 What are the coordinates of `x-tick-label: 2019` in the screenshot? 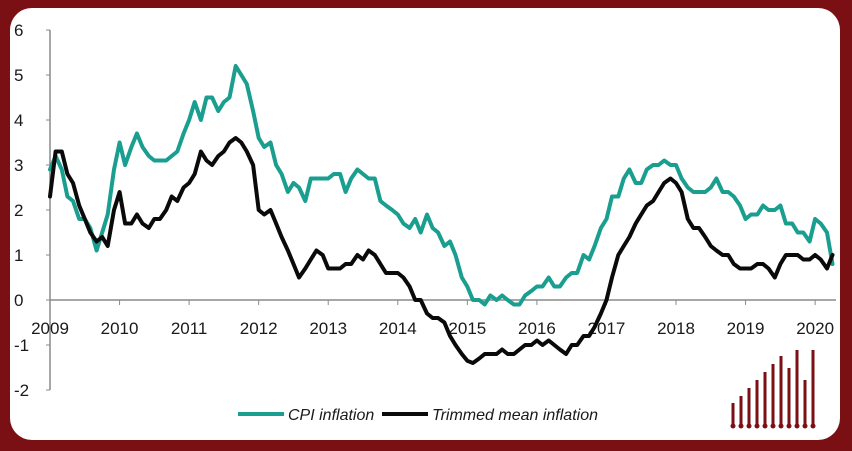 It's located at (746, 328).